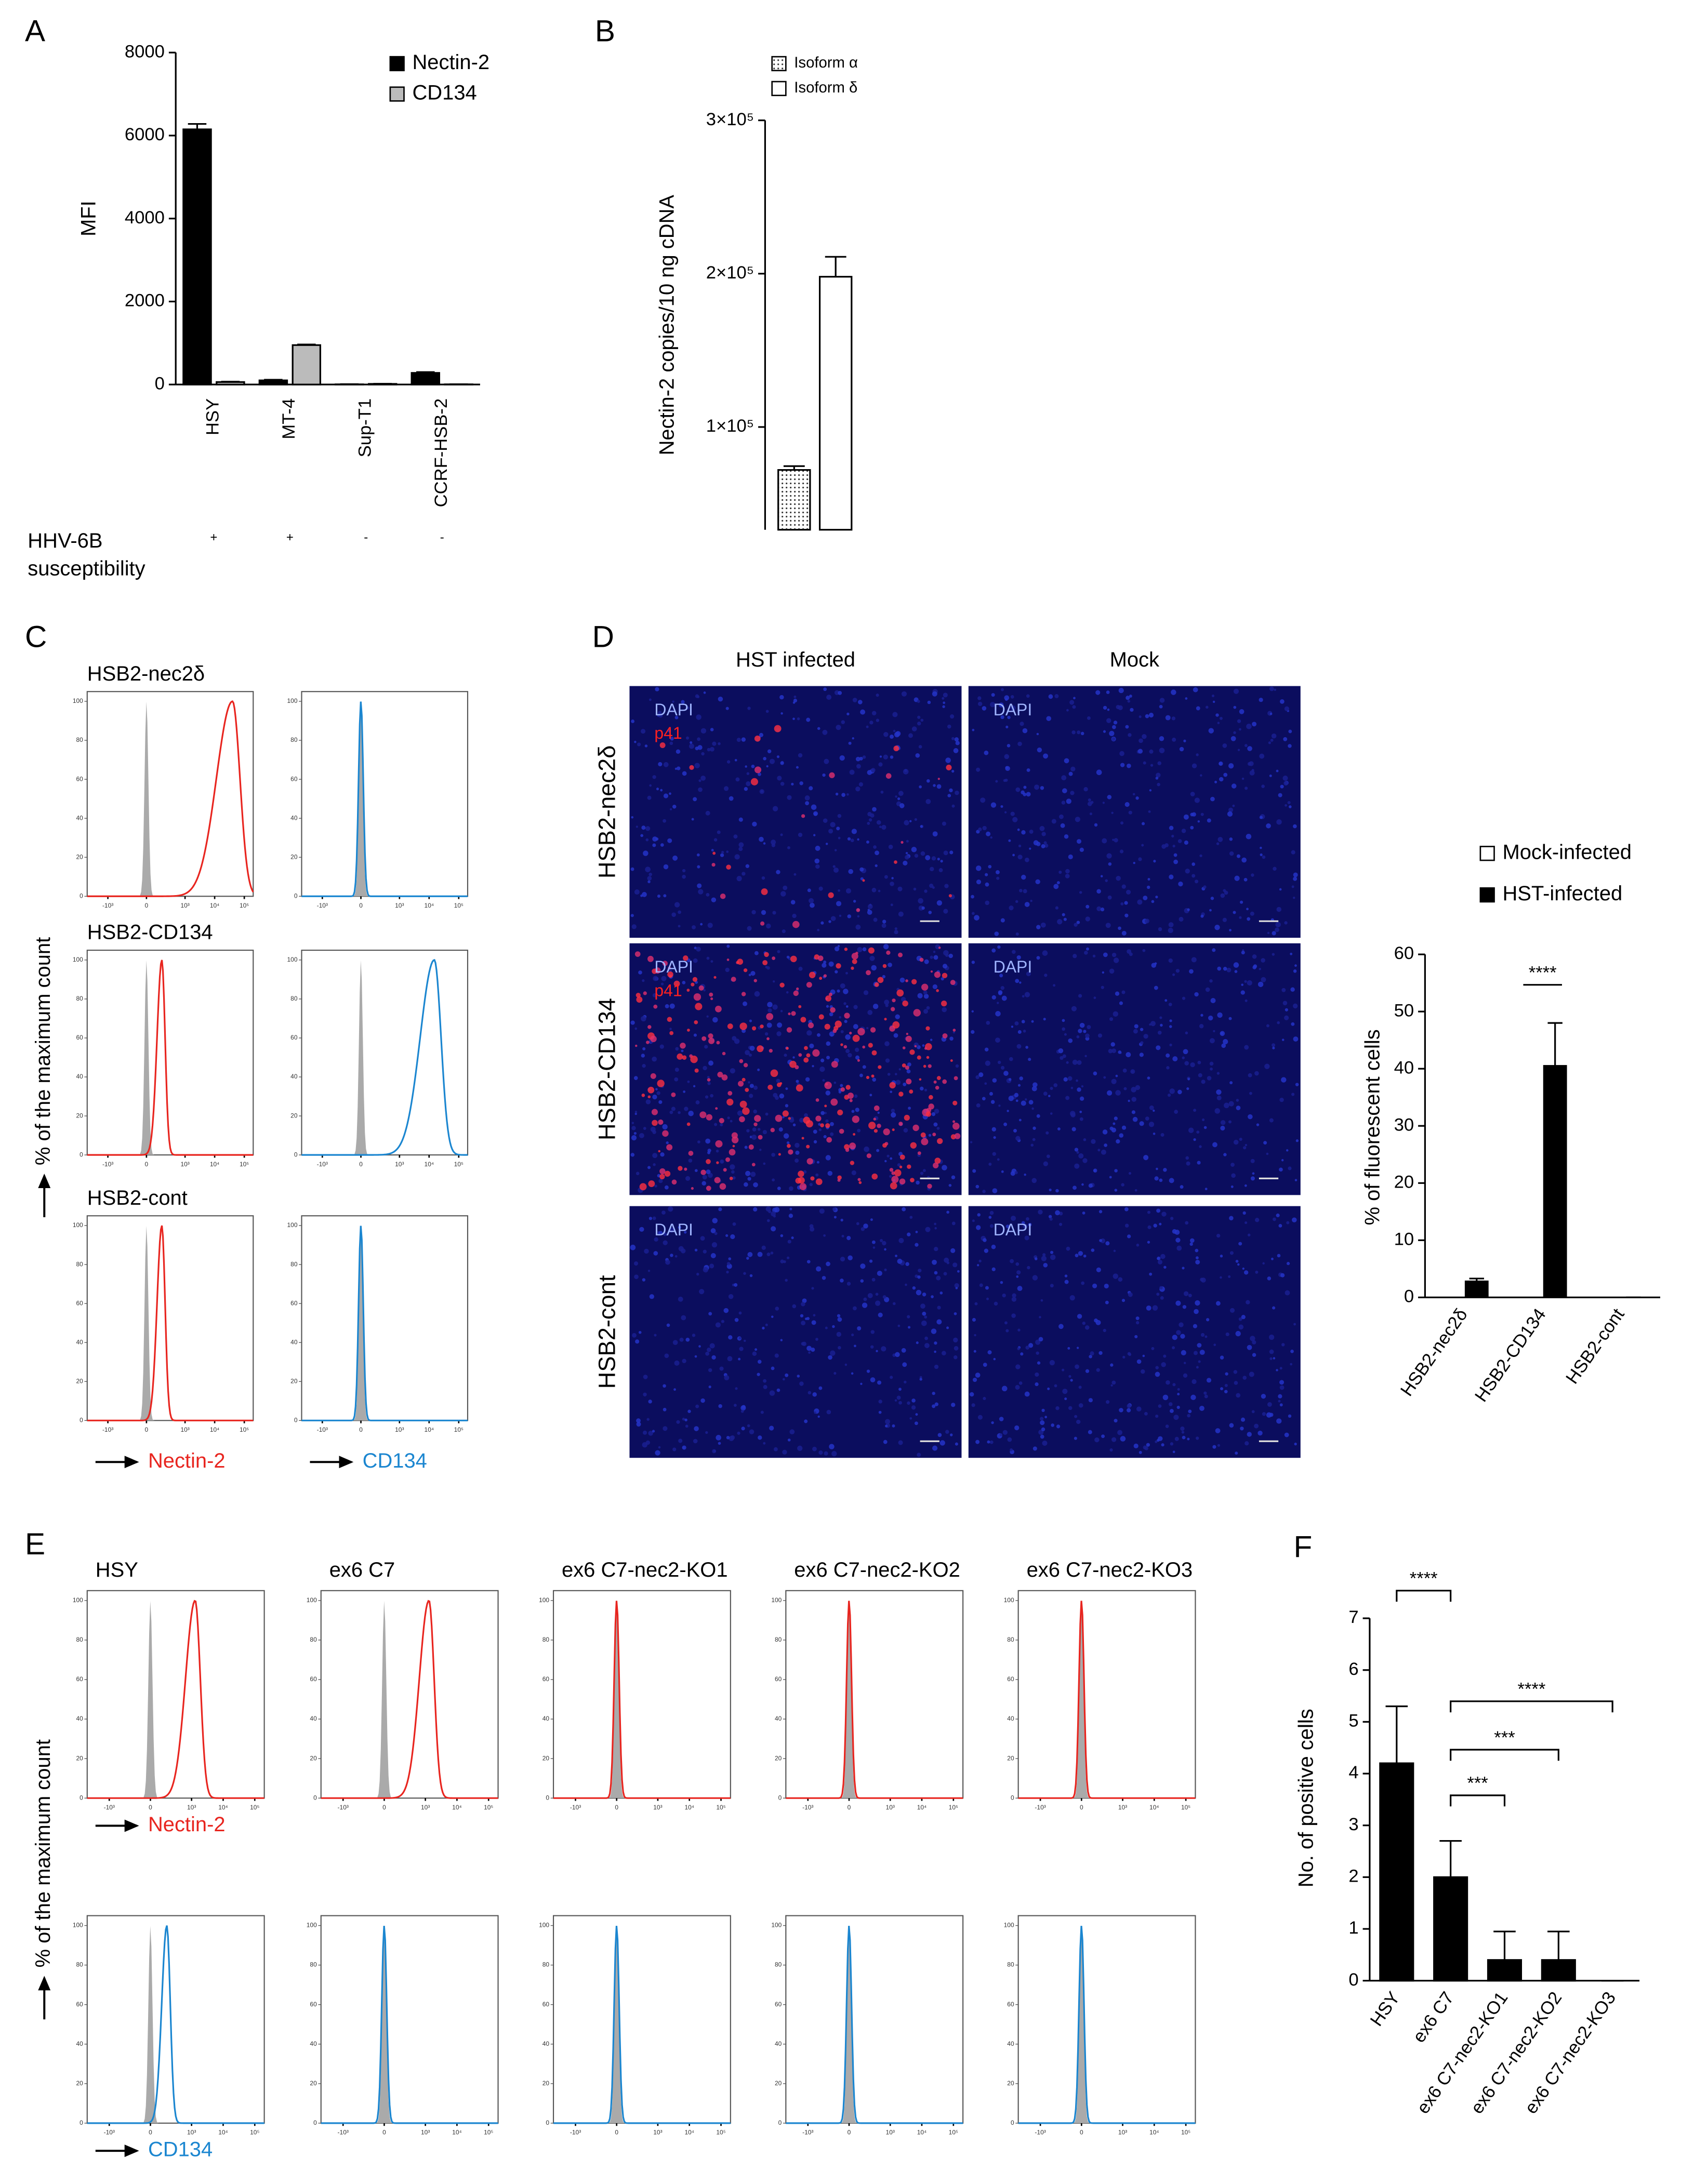 This screenshot has height=2184, width=1681. I want to click on micrograph-bg, so click(796, 812).